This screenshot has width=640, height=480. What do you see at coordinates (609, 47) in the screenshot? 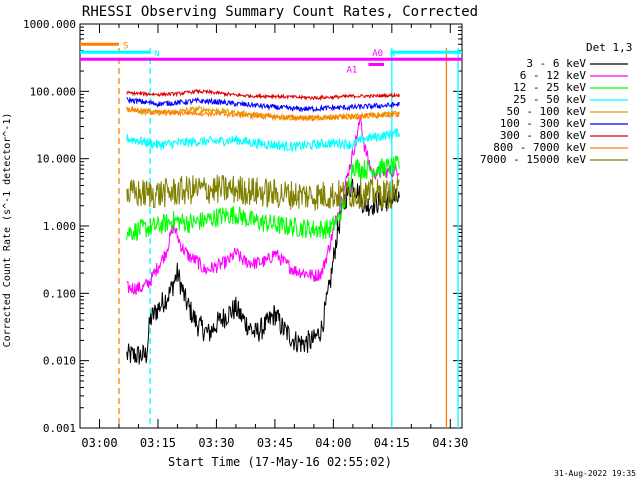
I see `legend-title: Det 1,3` at bounding box center [609, 47].